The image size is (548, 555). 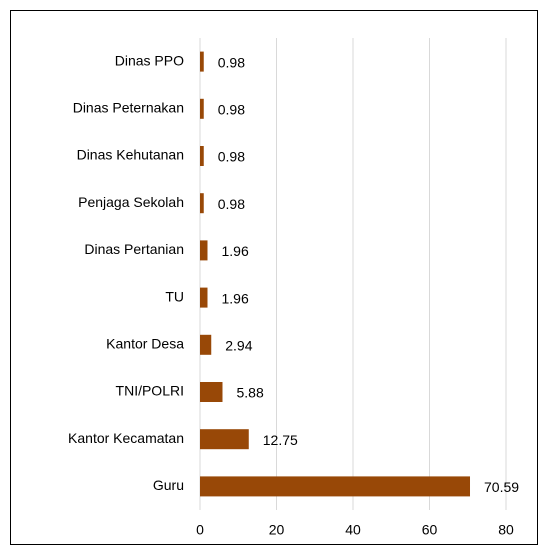 What do you see at coordinates (145, 344) in the screenshot?
I see `y-tick-label: Kantor Desa` at bounding box center [145, 344].